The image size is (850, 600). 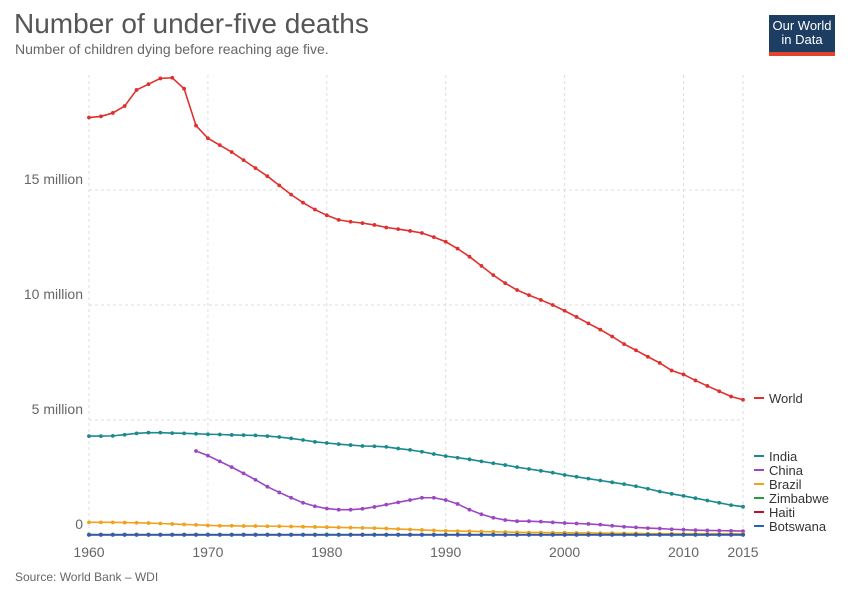 What do you see at coordinates (88, 552) in the screenshot?
I see `x-tick-label: 1960` at bounding box center [88, 552].